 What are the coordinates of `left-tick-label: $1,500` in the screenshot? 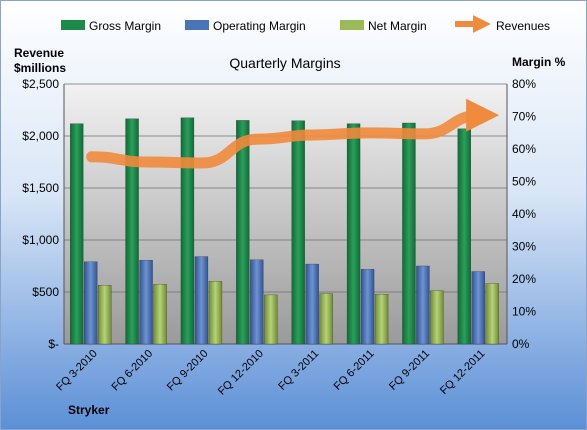 It's located at (40, 188).